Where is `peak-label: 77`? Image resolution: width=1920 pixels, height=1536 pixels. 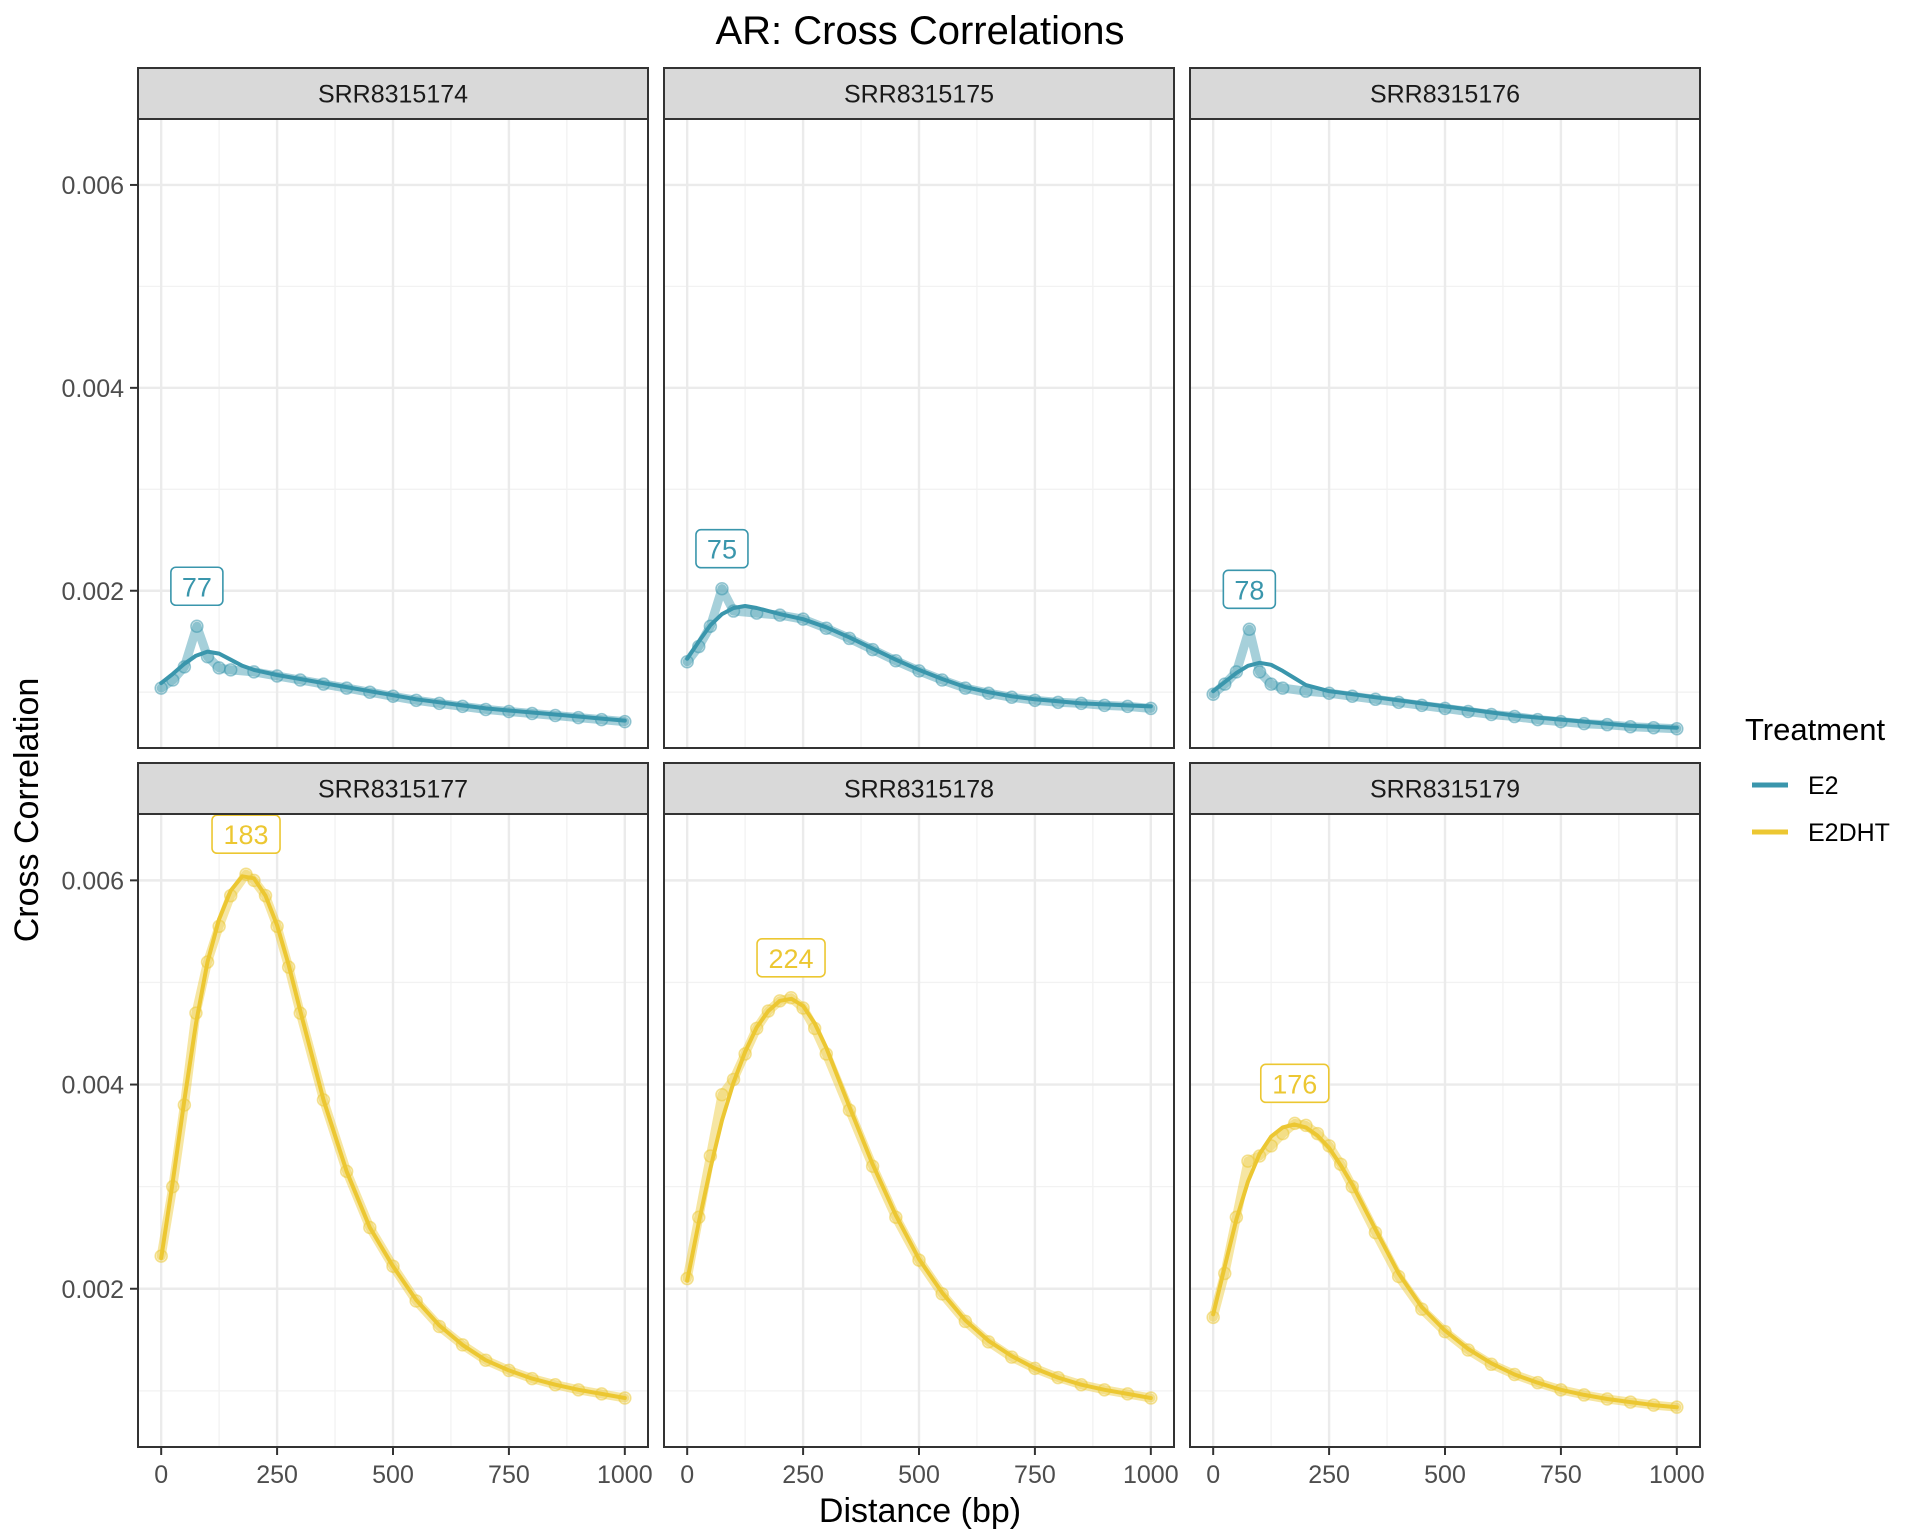
peak-label: 77 is located at coordinates (197, 587).